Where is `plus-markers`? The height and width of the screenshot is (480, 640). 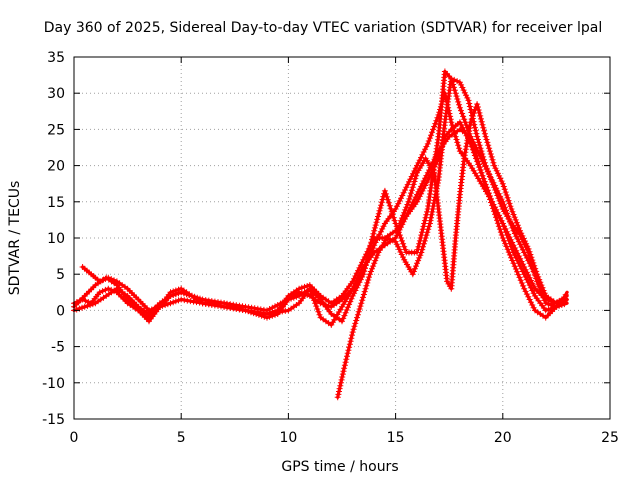
plus-markers is located at coordinates (482, 204).